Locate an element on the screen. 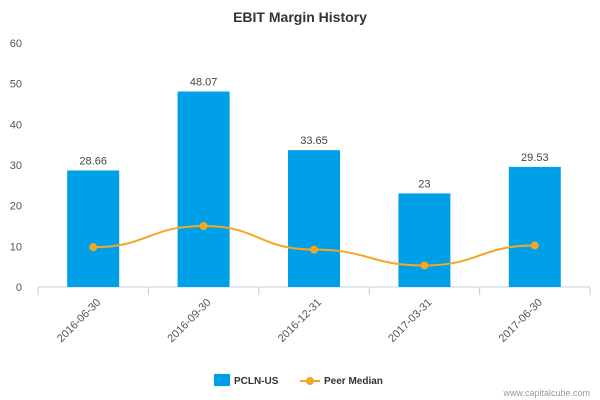 The width and height of the screenshot is (600, 400). peer-median-points is located at coordinates (314, 246).